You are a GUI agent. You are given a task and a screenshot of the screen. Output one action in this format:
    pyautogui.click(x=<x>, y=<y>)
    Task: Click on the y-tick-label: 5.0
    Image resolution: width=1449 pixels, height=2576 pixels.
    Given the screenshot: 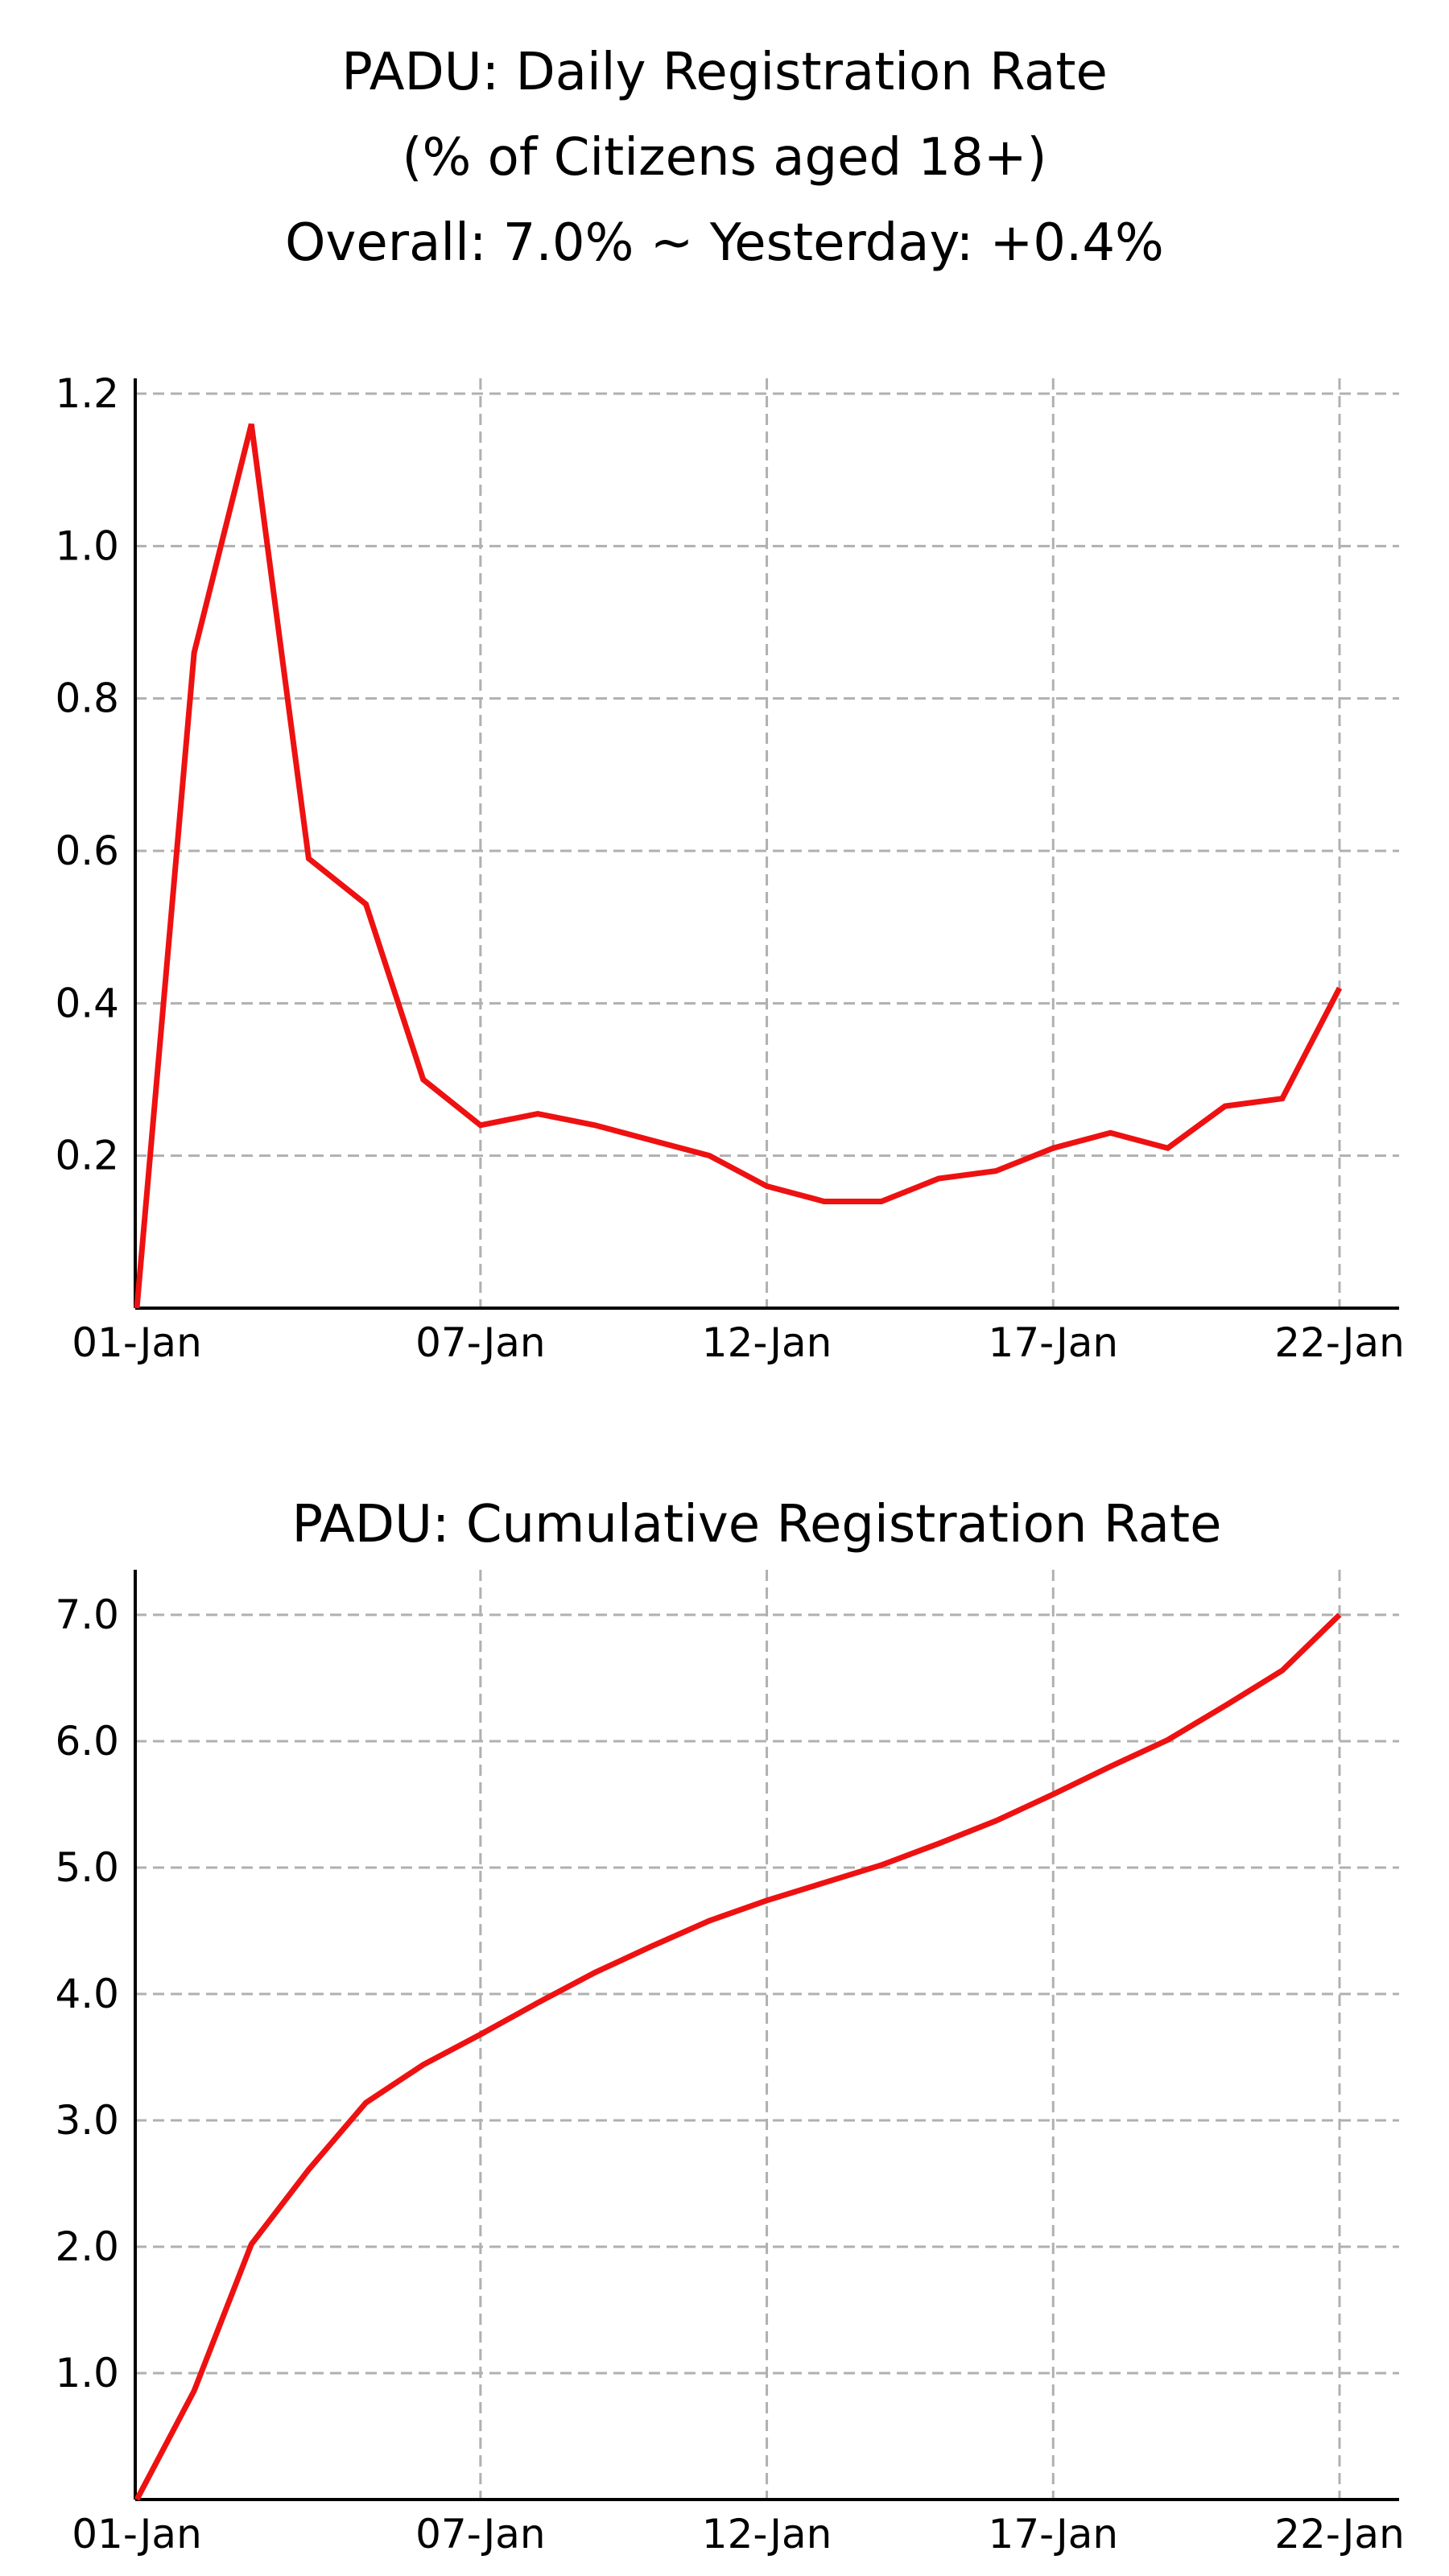 What is the action you would take?
    pyautogui.click(x=87, y=1867)
    